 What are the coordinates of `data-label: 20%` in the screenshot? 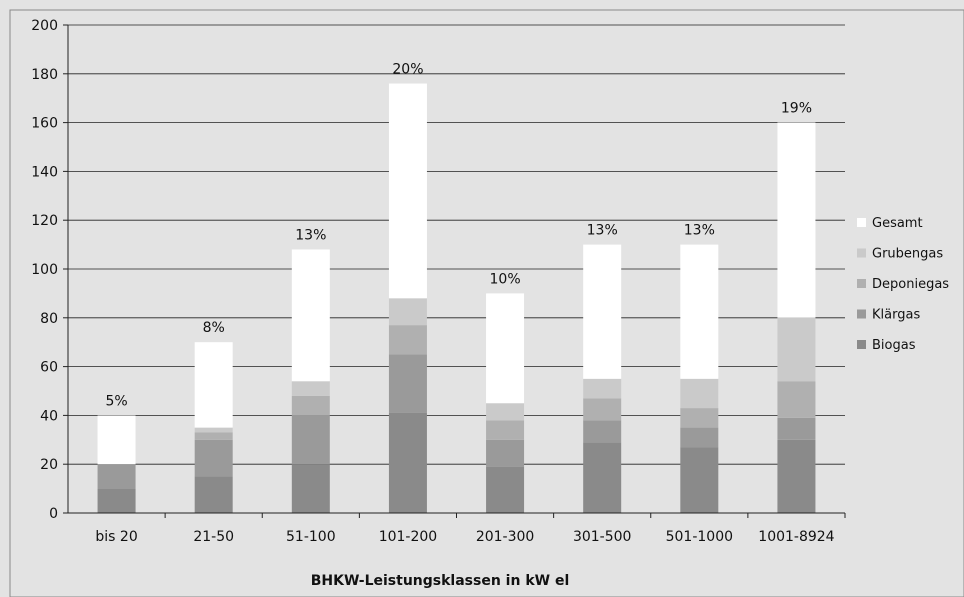 It's located at (407, 70).